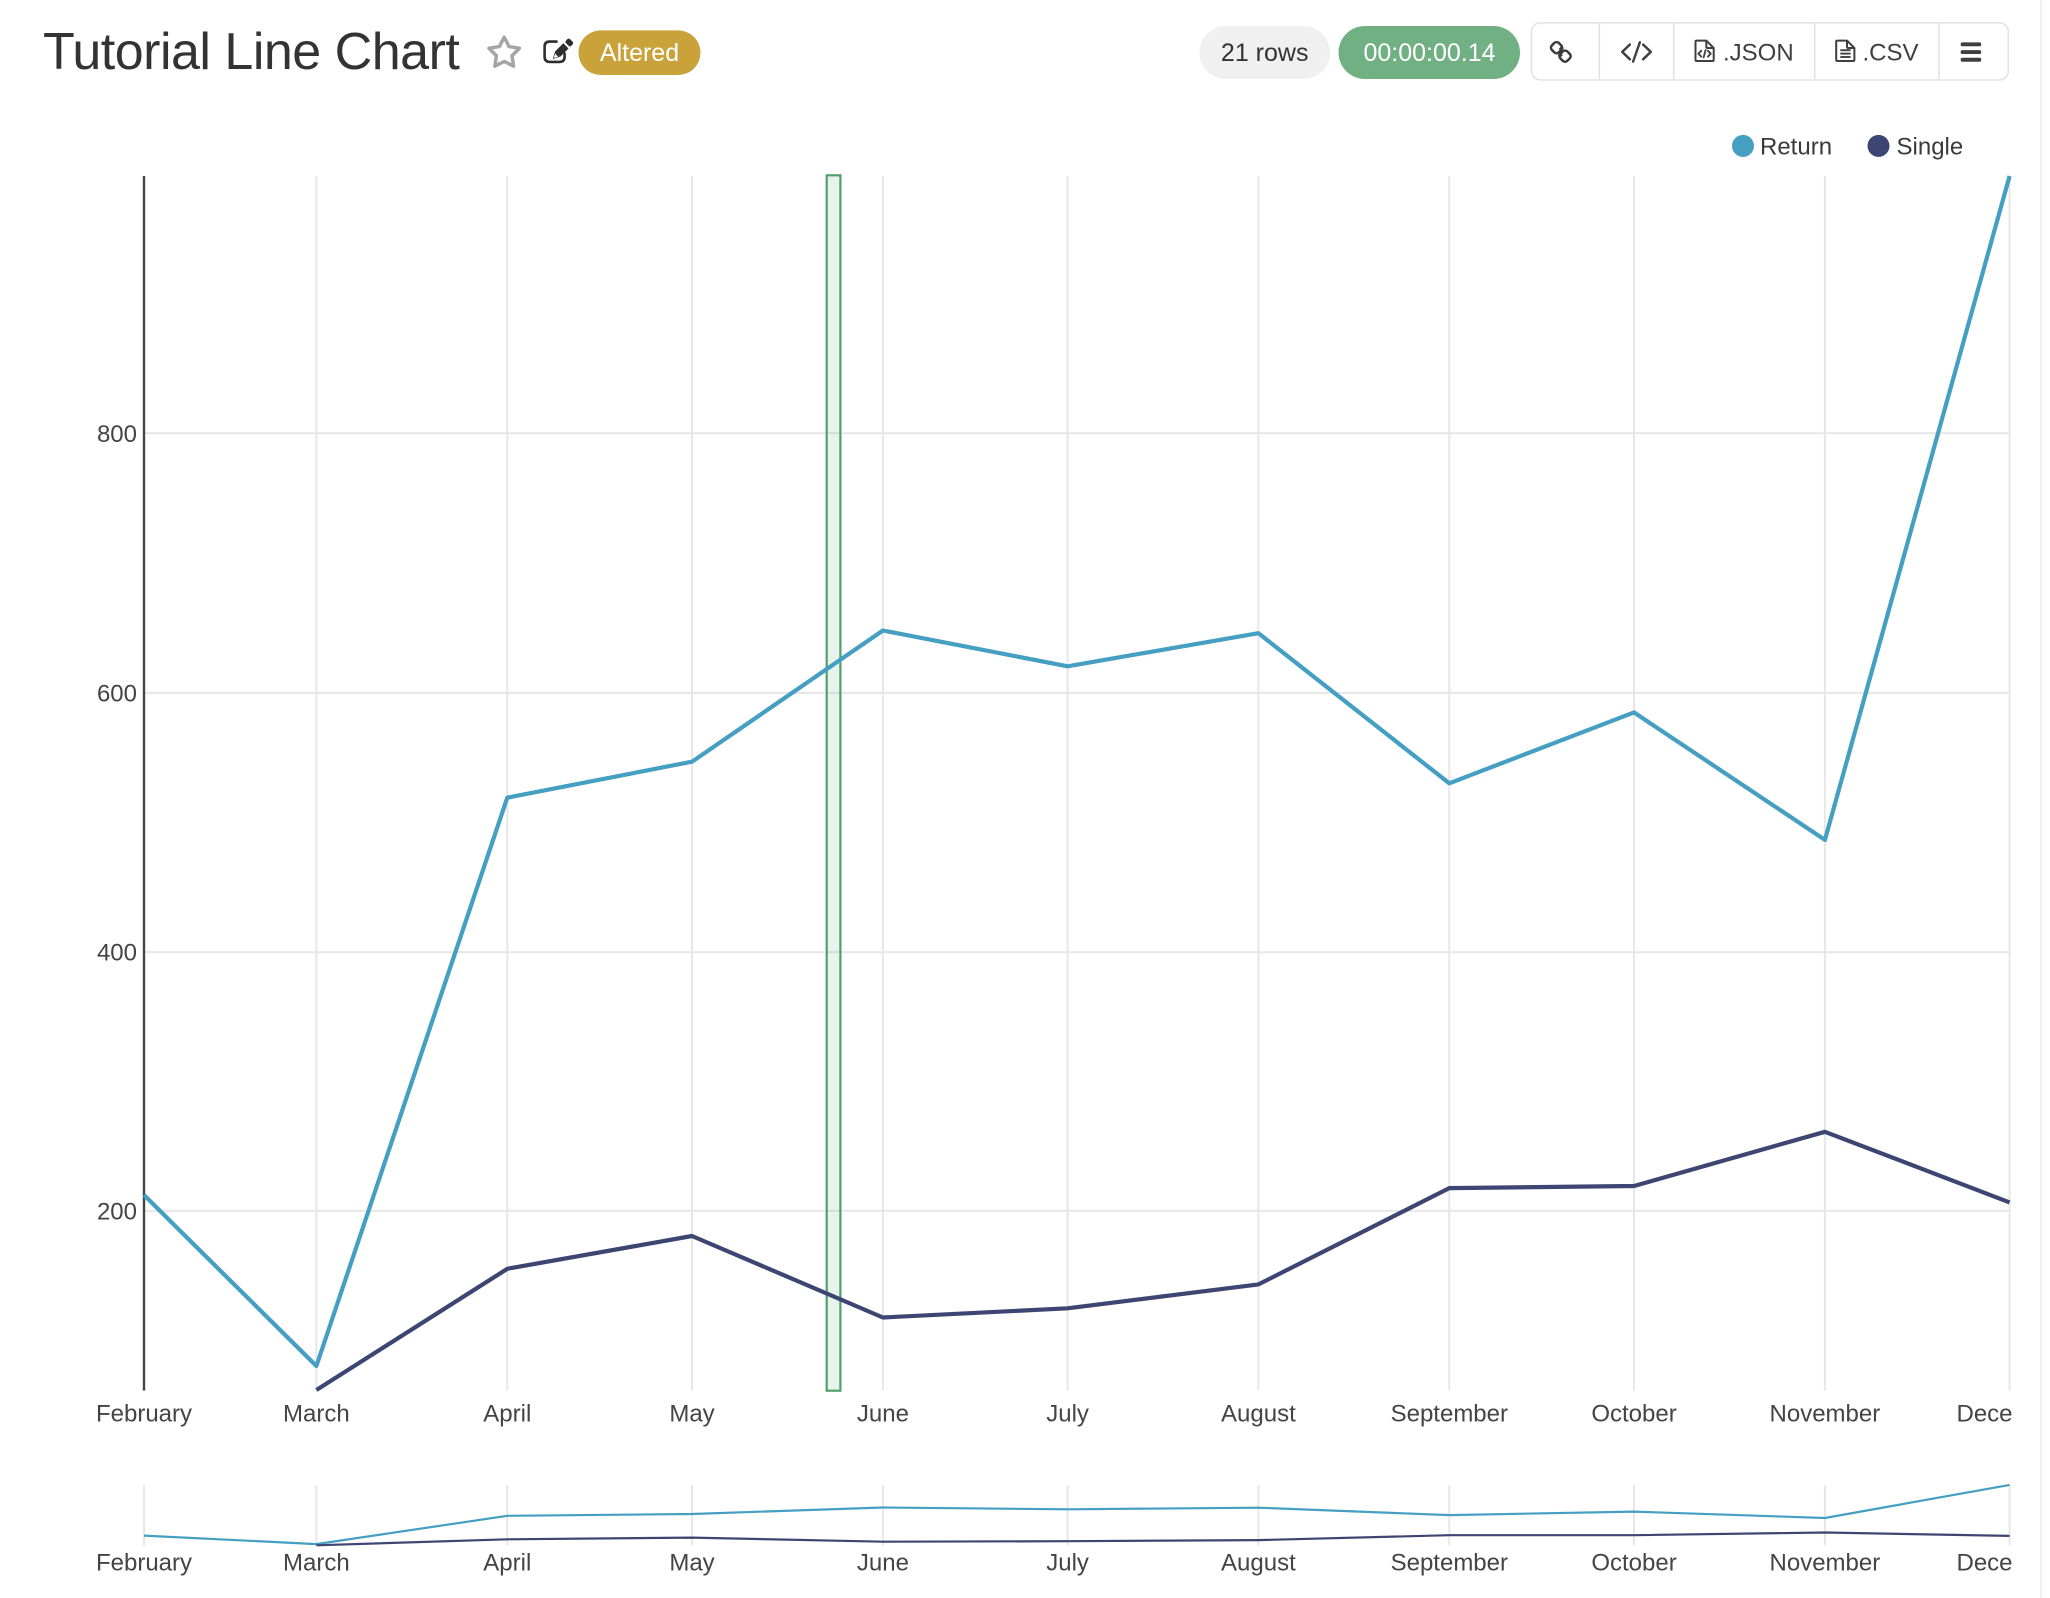 The width and height of the screenshot is (2050, 1598). I want to click on svg-text: 800, so click(117, 434).